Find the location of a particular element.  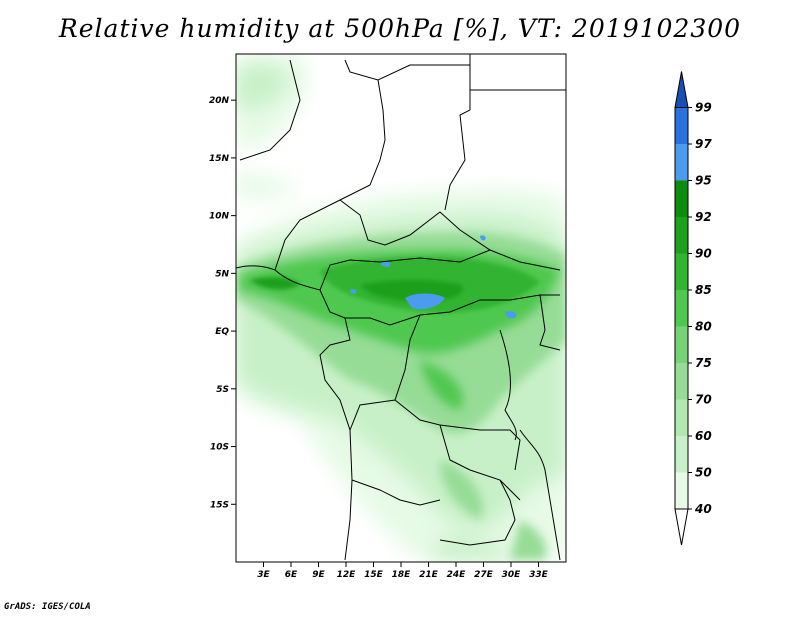

colorbar-label: 85 is located at coordinates (703, 290).